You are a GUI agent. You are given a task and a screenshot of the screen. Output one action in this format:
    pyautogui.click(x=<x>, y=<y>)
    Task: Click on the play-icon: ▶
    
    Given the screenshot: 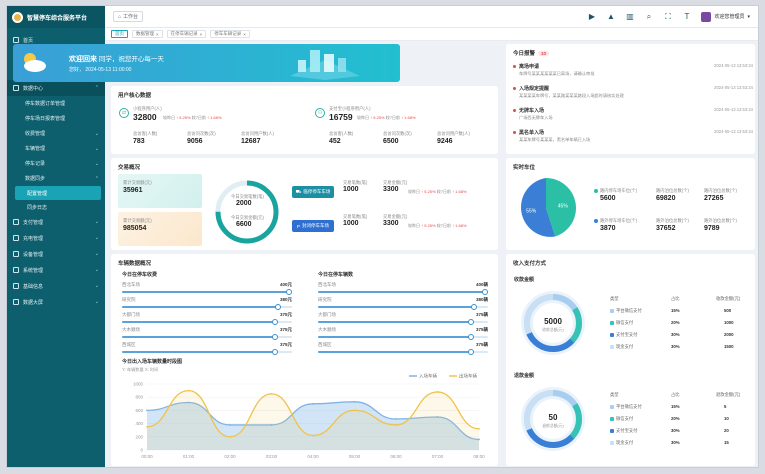 What is the action you would take?
    pyautogui.click(x=592, y=16)
    